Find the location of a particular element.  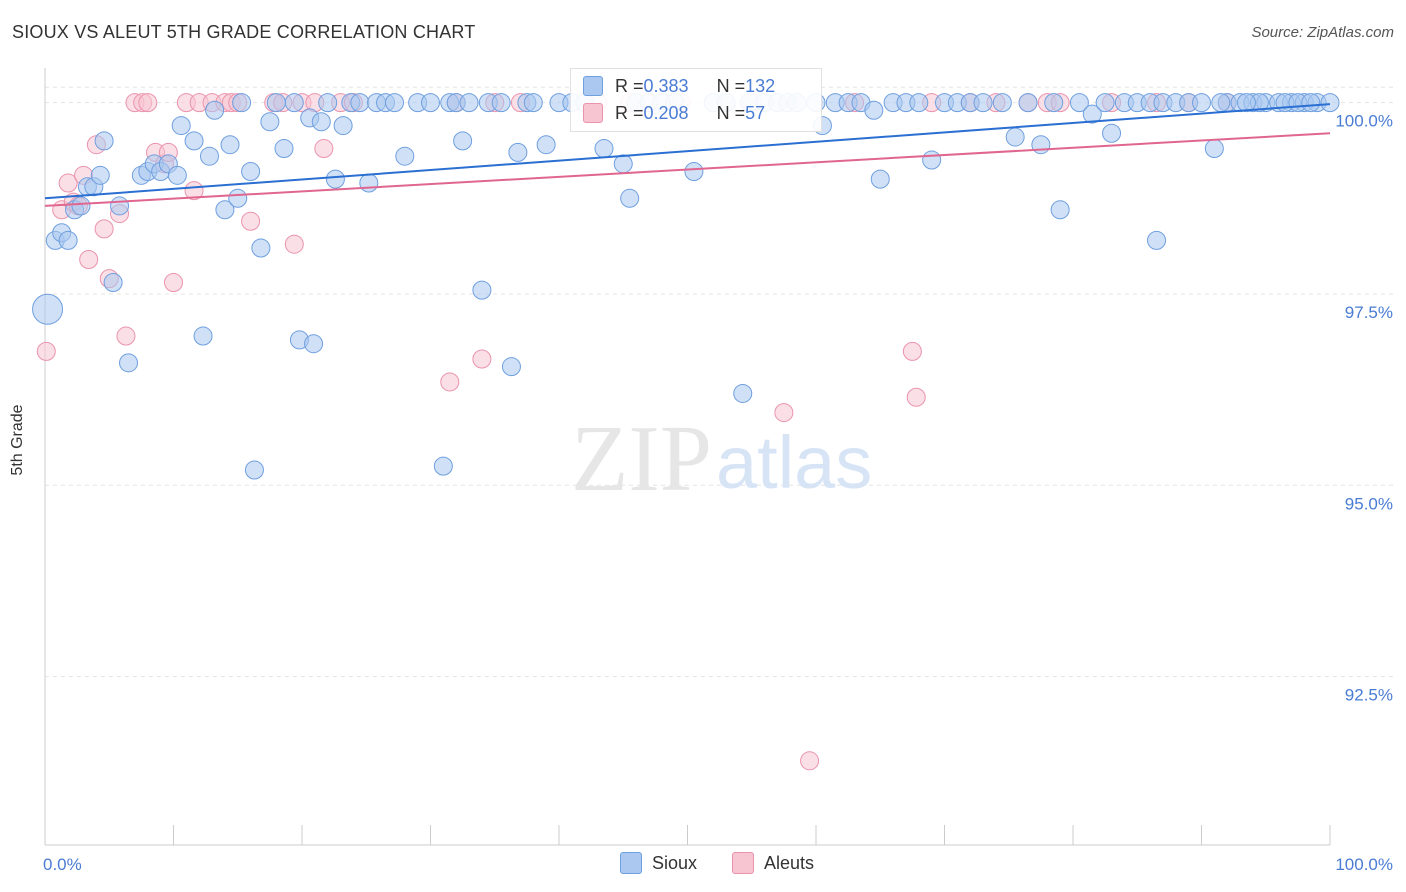

trend-lines is located at coordinates (687, 155).